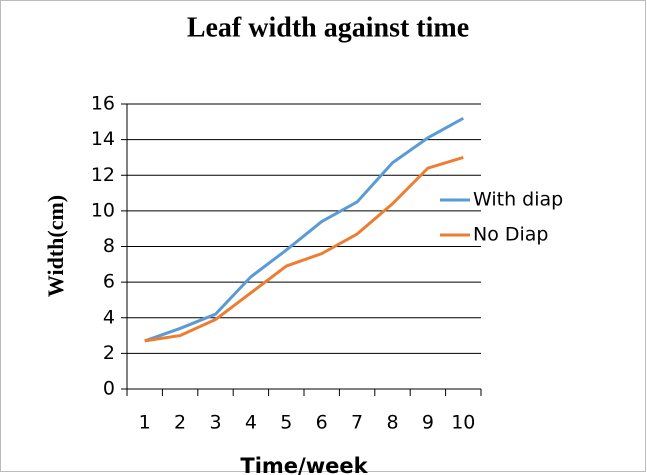 This screenshot has width=647, height=475. What do you see at coordinates (103, 139) in the screenshot?
I see `y-tick-label: 14` at bounding box center [103, 139].